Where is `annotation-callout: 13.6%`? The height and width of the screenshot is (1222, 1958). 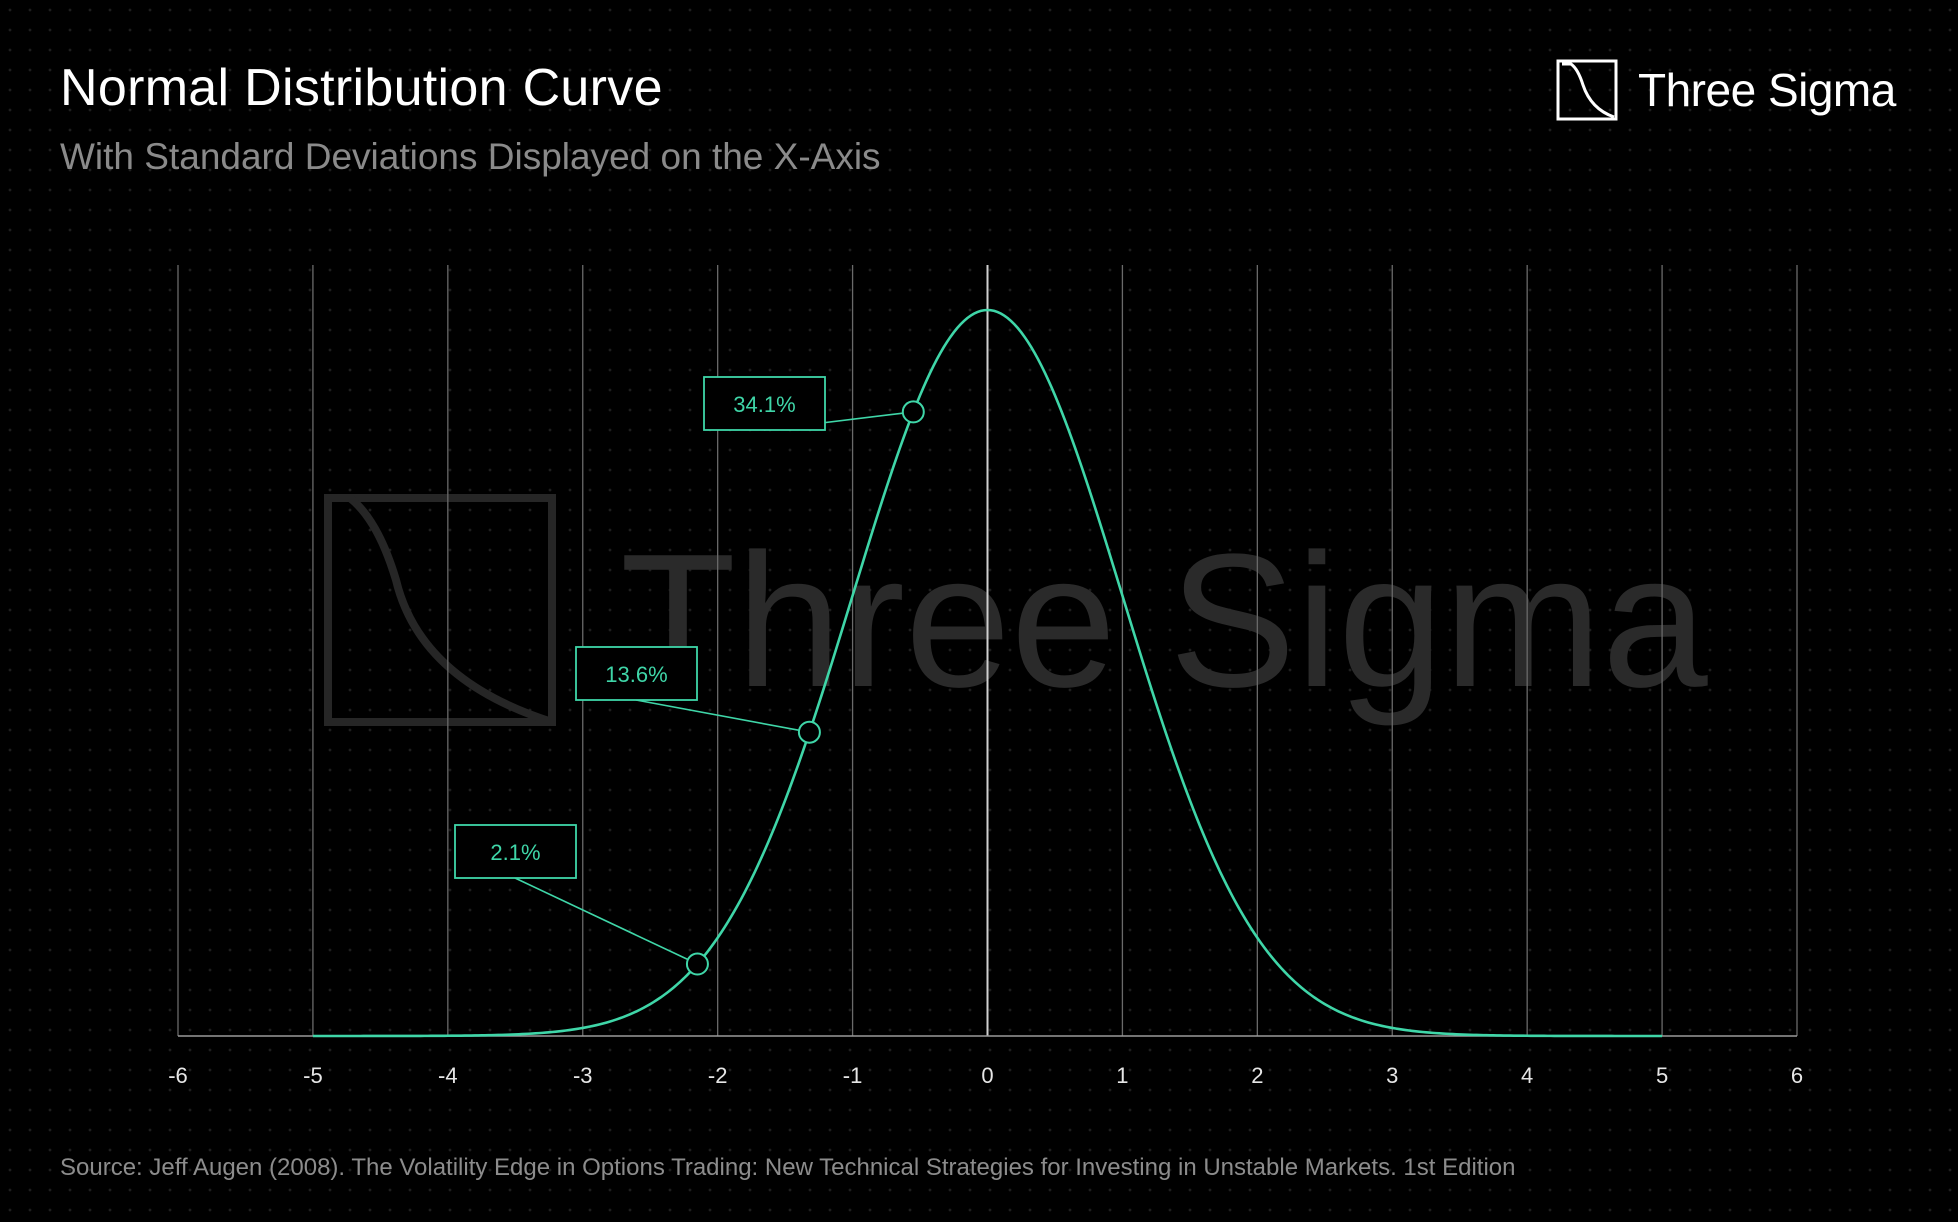
annotation-callout: 13.6% is located at coordinates (698, 695).